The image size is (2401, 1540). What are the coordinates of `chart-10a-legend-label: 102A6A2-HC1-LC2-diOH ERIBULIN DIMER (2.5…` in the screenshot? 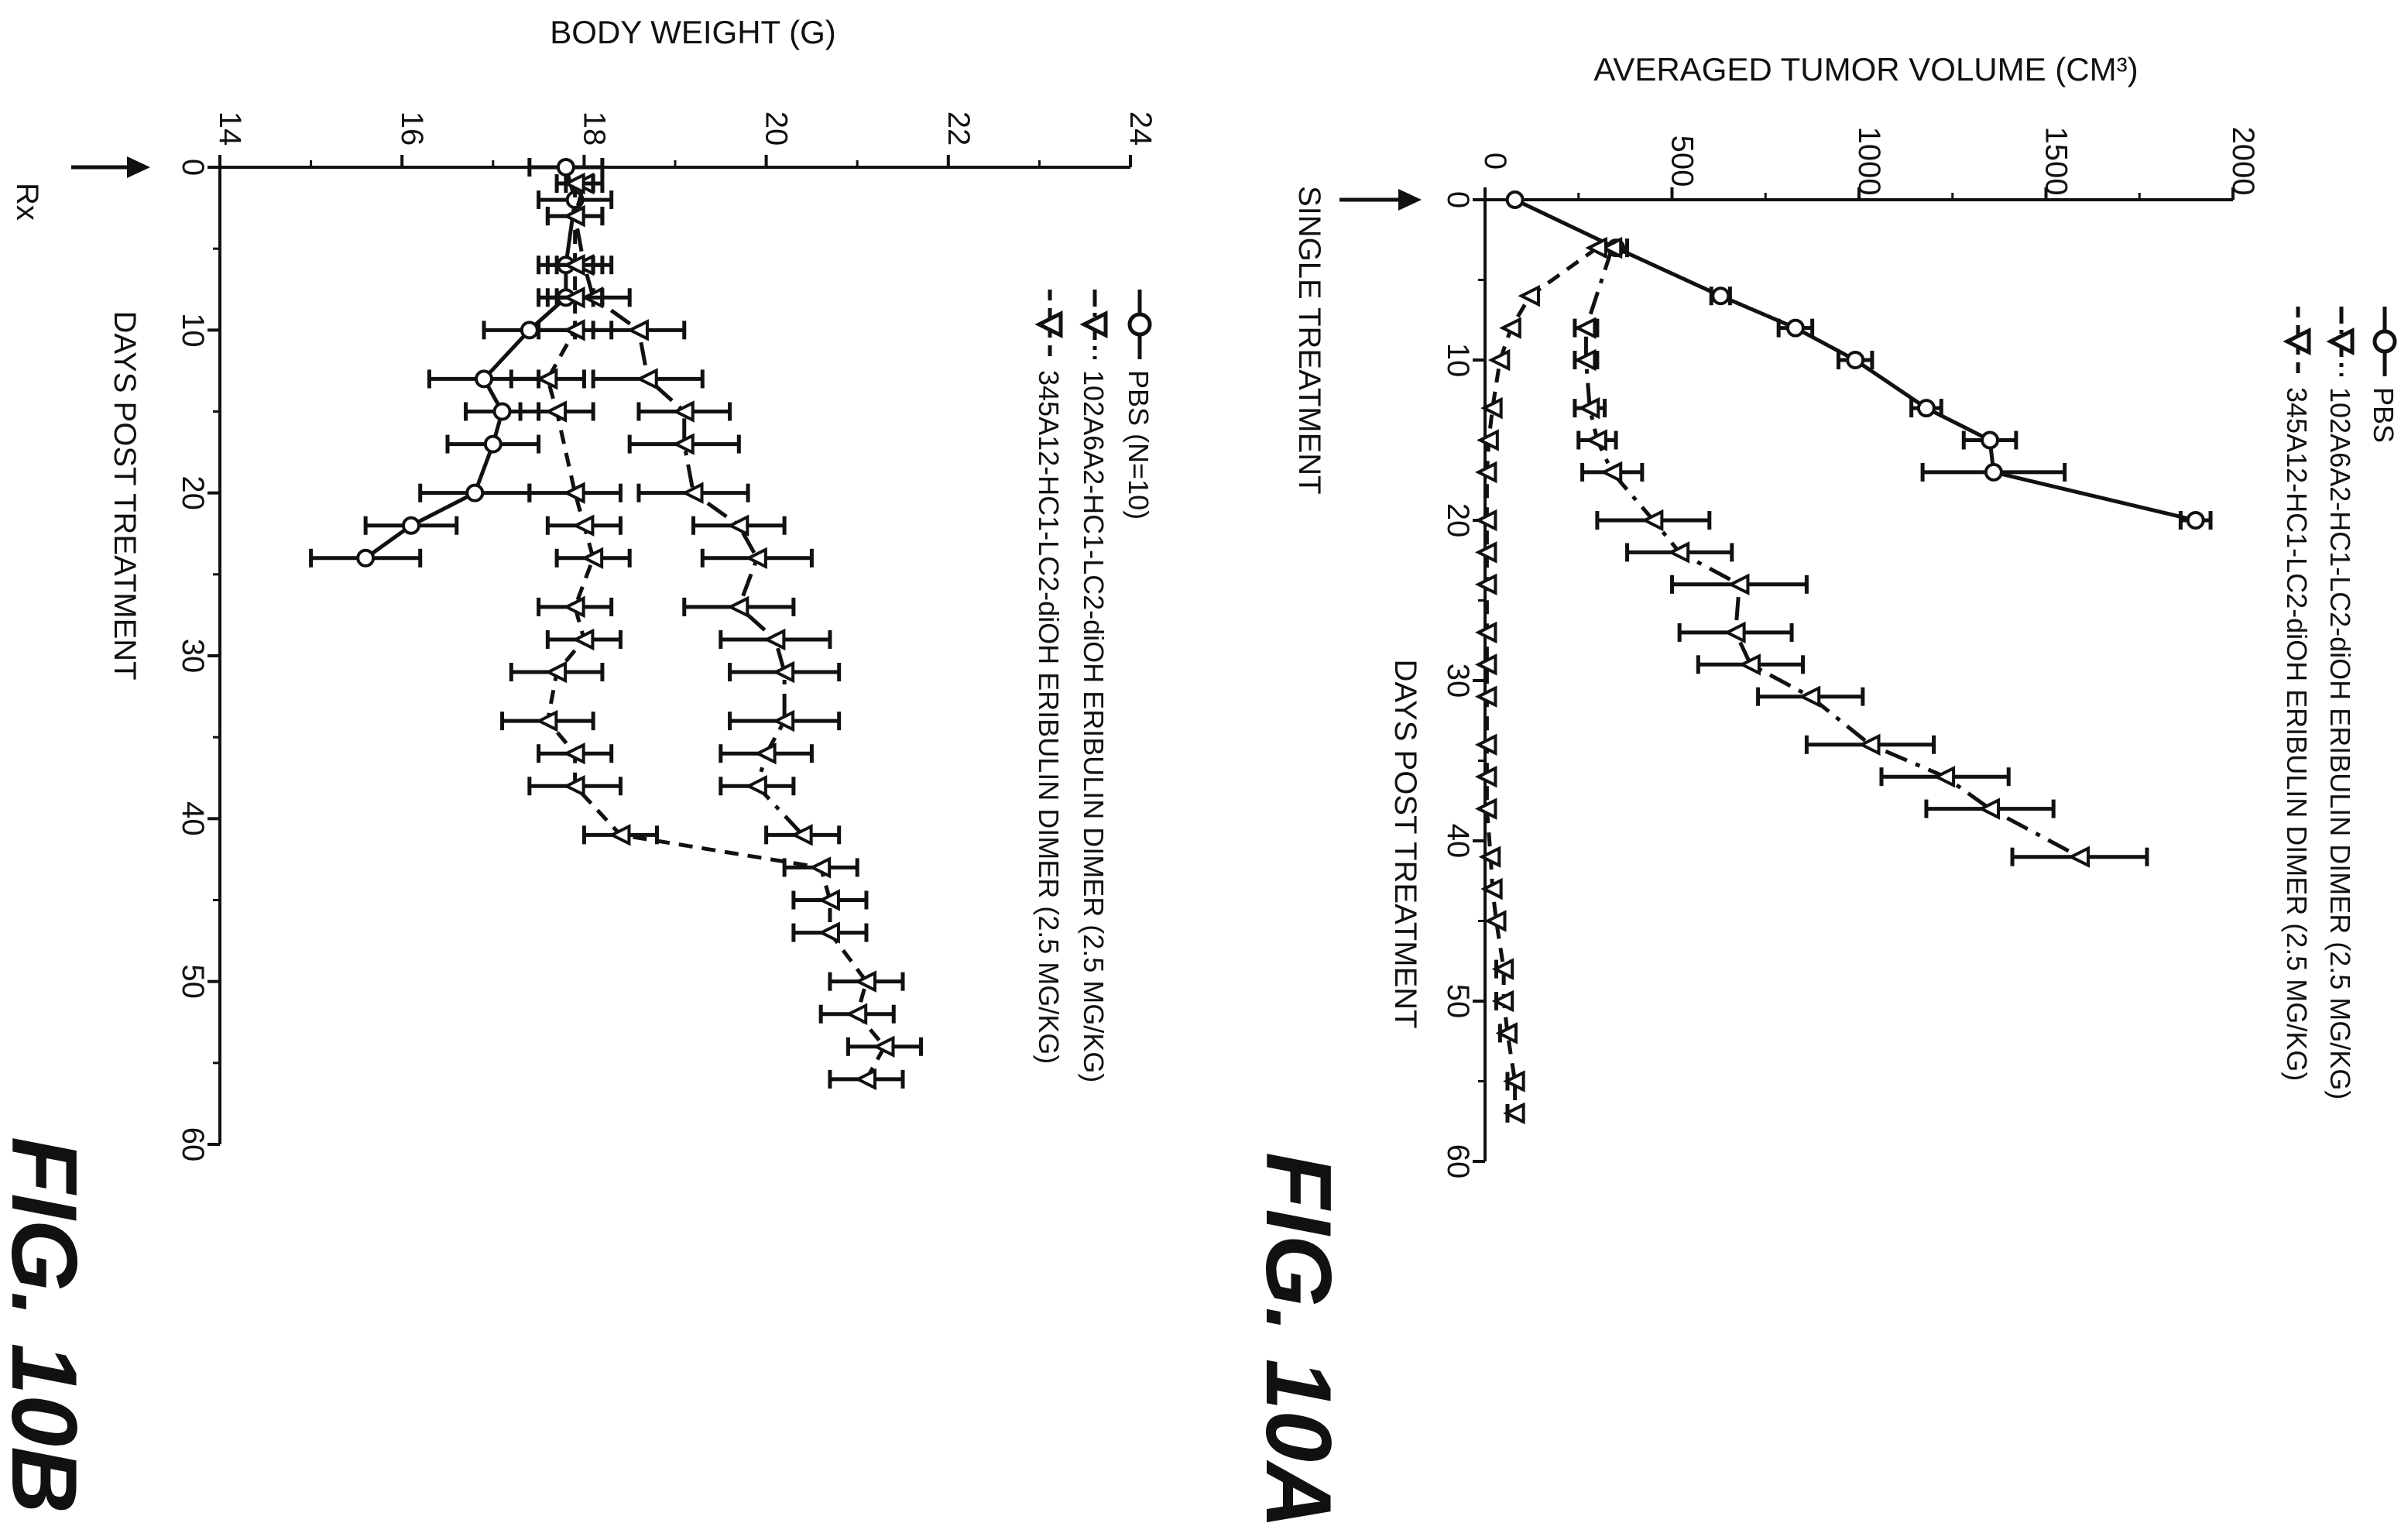 It's located at (2340, 743).